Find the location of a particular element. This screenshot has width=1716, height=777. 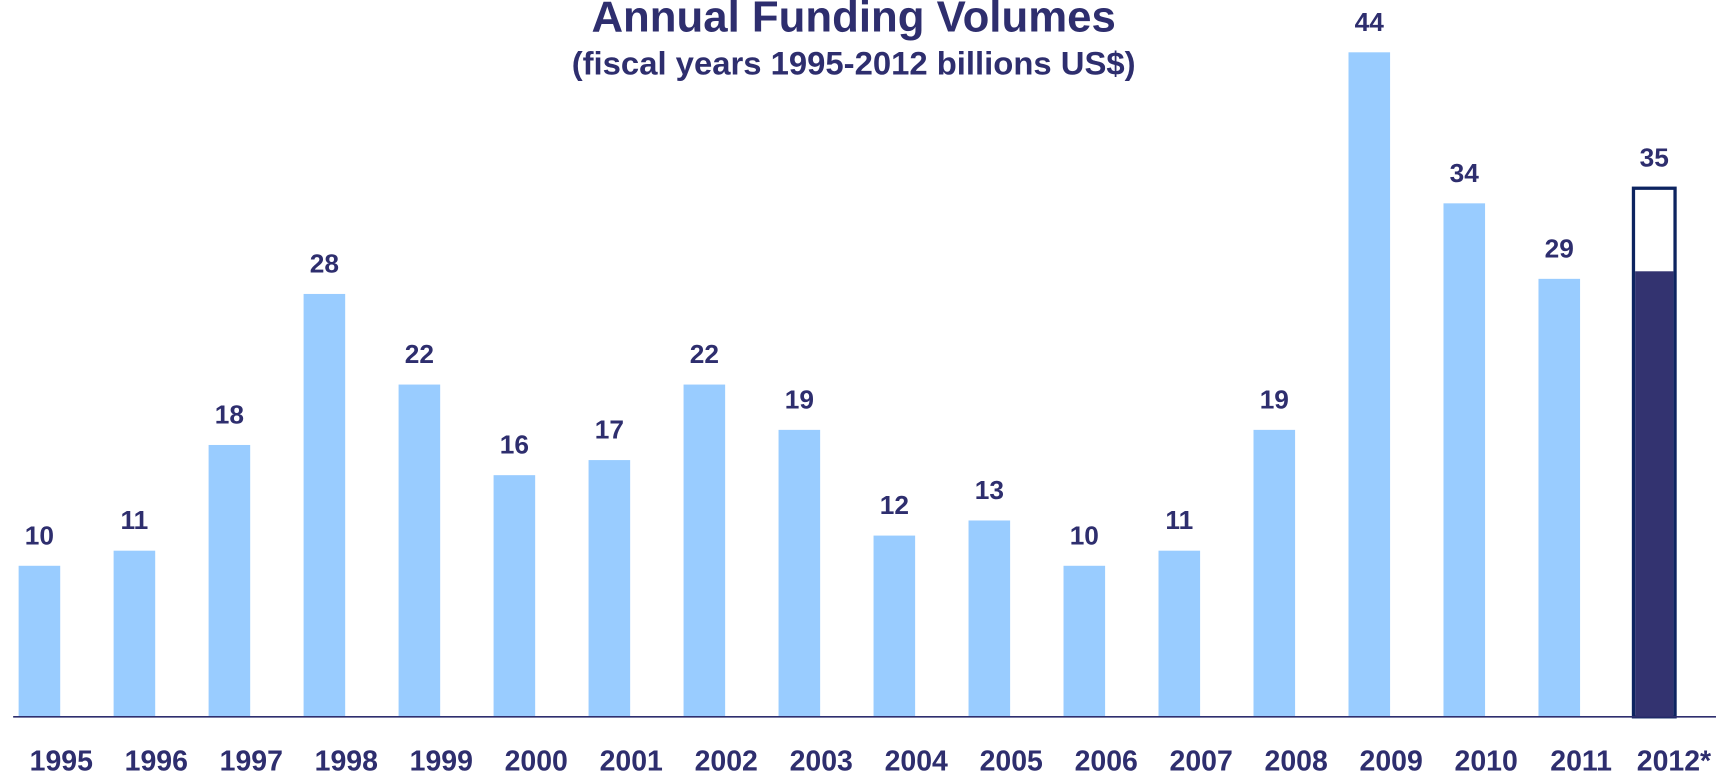

x-tick-label: 2009 is located at coordinates (1391, 761).